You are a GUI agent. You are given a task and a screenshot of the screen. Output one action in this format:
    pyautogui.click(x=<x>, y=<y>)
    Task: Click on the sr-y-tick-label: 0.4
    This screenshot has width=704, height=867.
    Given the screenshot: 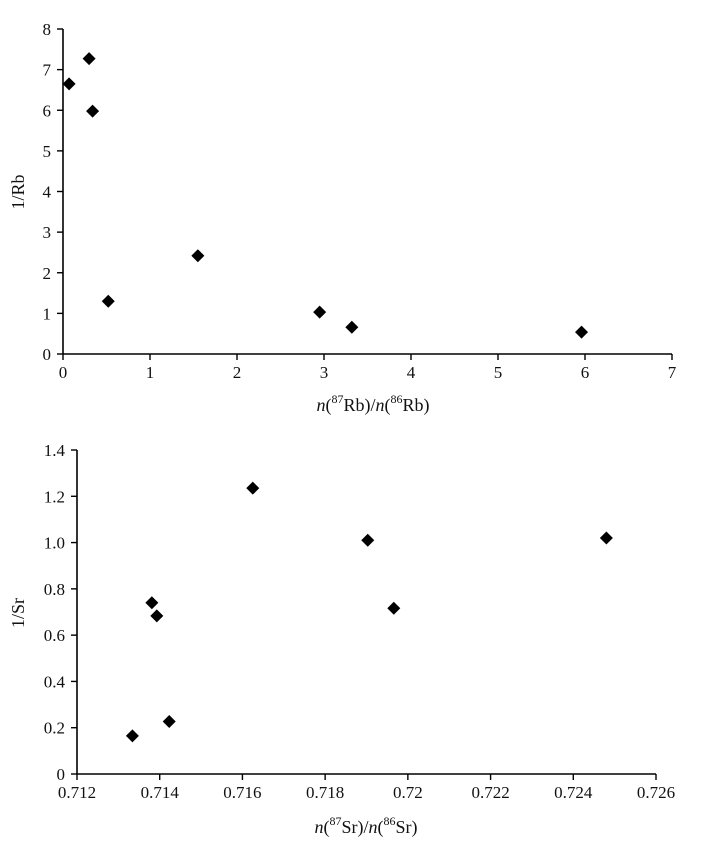 What is the action you would take?
    pyautogui.click(x=55, y=681)
    